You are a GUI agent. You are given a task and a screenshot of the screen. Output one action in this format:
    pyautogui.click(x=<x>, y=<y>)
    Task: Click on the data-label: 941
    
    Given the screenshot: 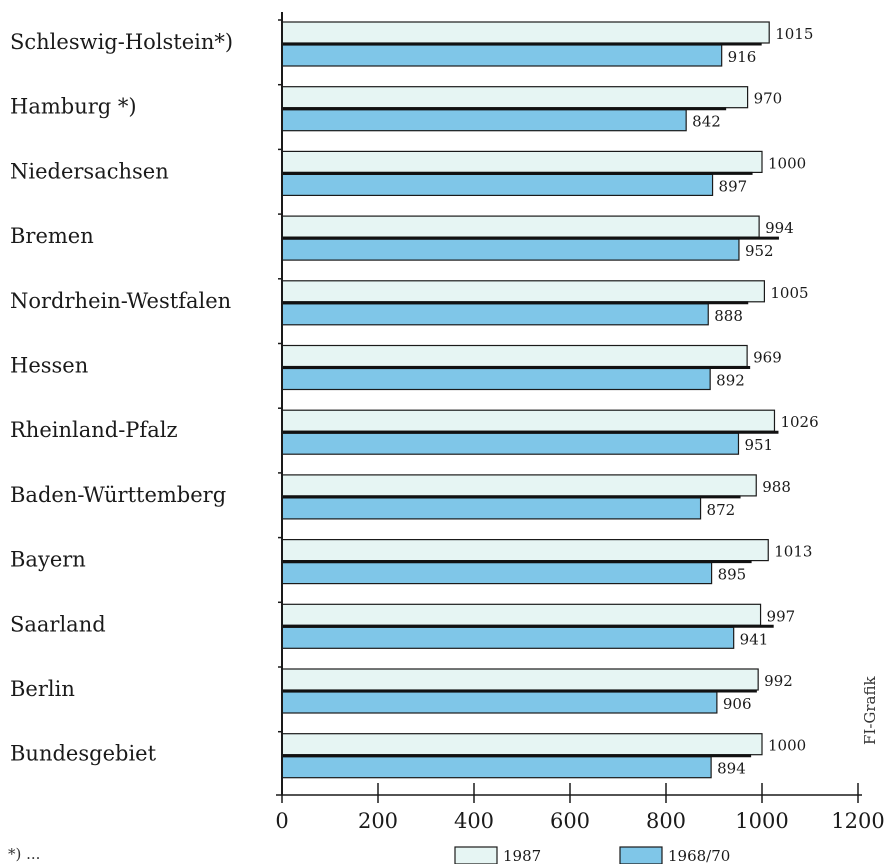 What is the action you would take?
    pyautogui.click(x=754, y=639)
    